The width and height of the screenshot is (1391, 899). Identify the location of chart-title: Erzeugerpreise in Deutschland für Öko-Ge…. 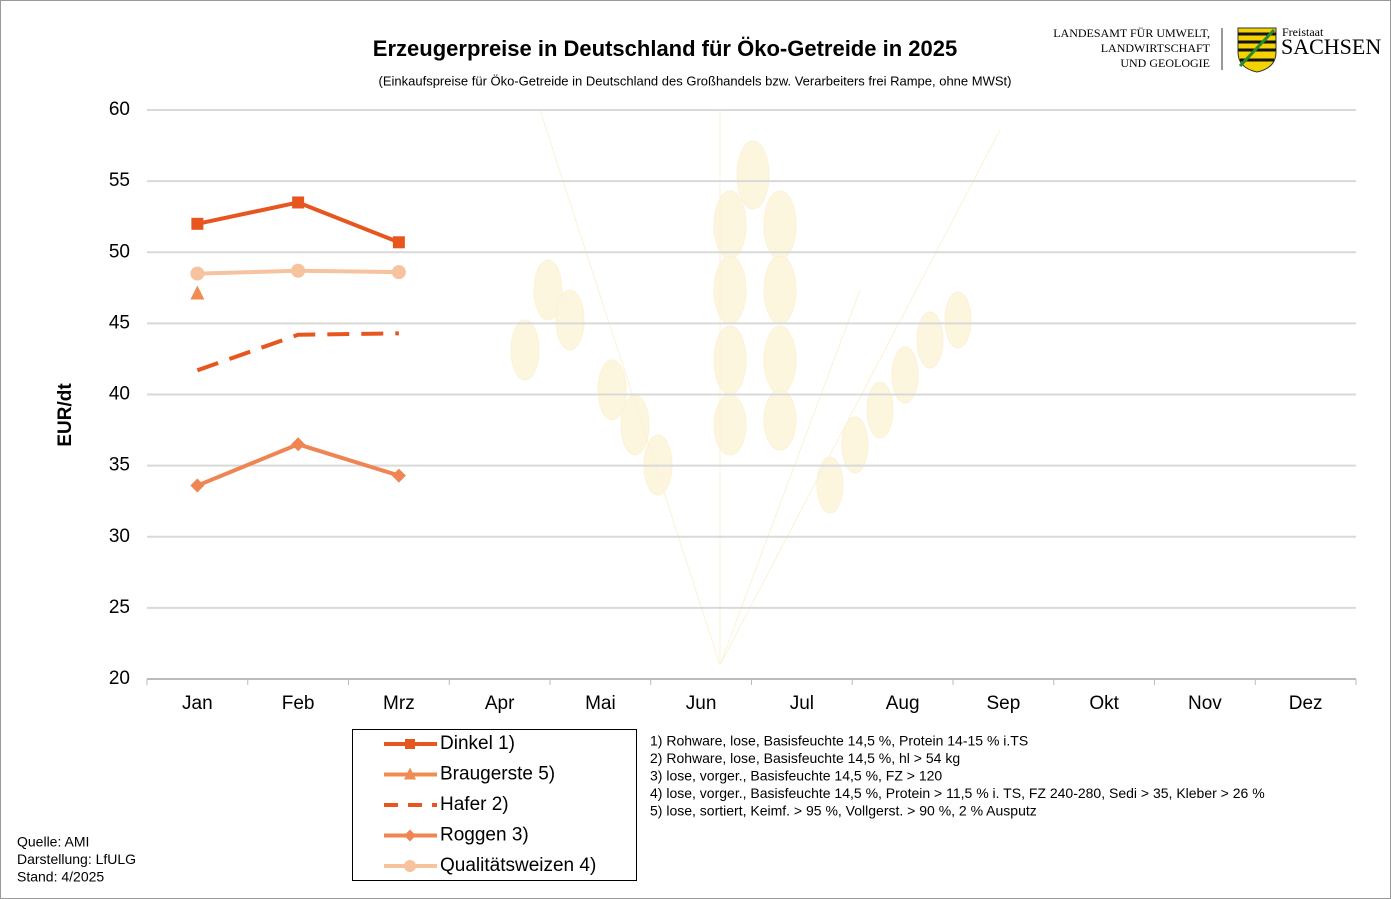
(665, 48).